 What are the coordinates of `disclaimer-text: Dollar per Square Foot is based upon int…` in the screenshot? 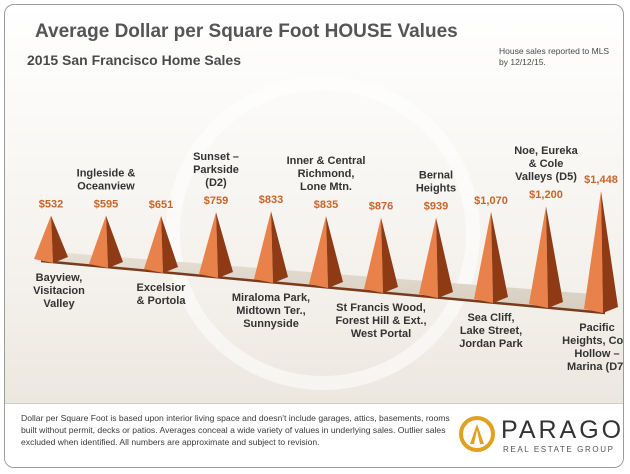 It's located at (235, 430).